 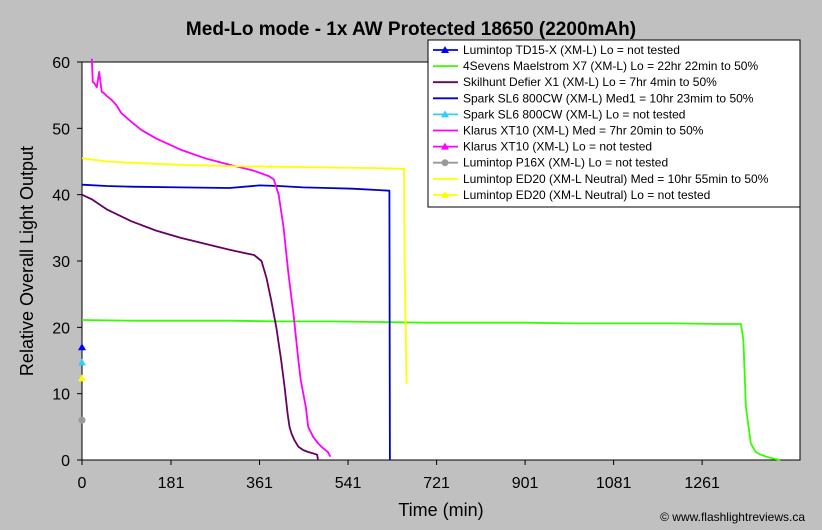 I want to click on x-tick-label: 901, so click(x=525, y=483).